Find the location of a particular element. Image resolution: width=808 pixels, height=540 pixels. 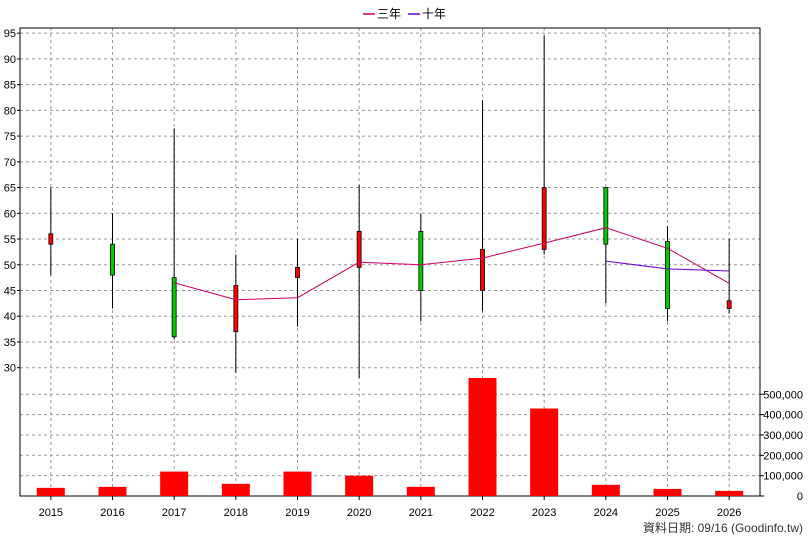

volume-bar-2022 is located at coordinates (482, 437).